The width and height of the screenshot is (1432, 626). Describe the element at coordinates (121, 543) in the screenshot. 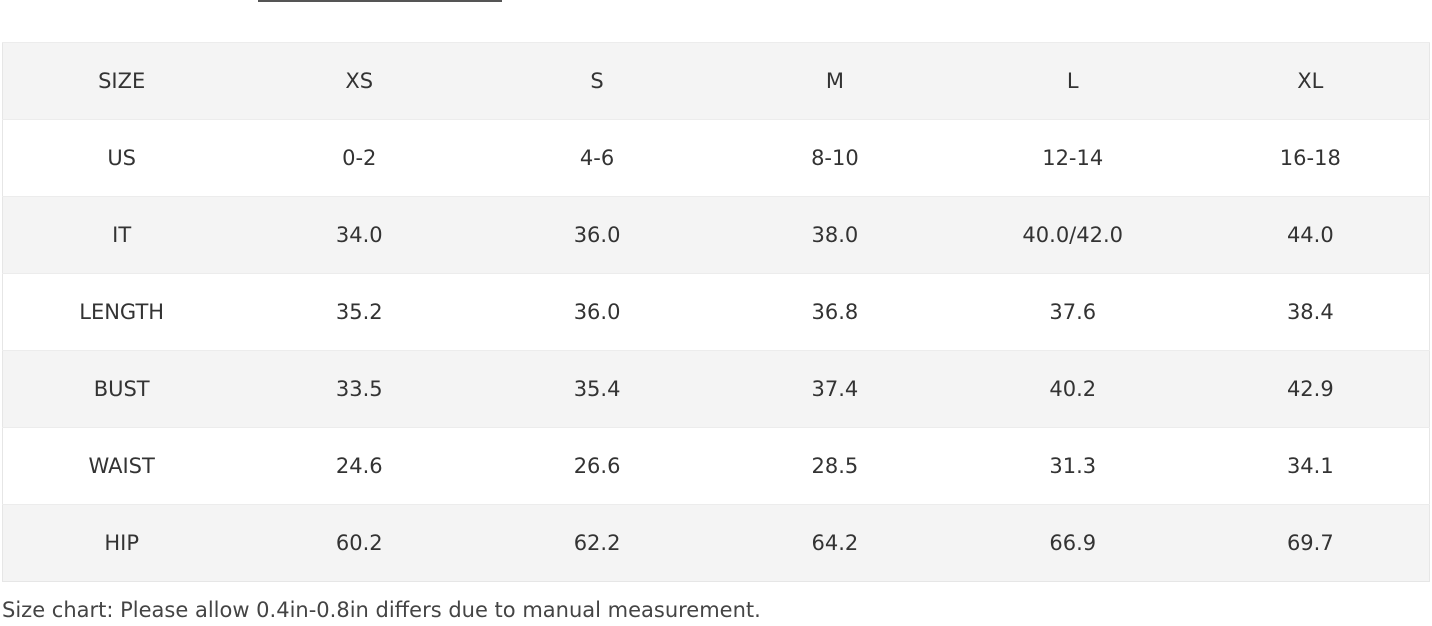

I see `row-label: HIP` at that location.